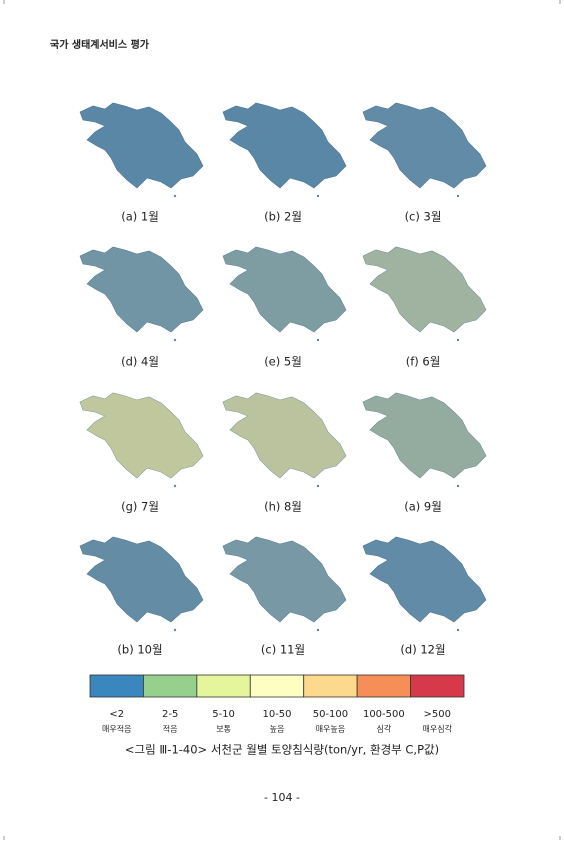 This screenshot has width=564, height=844. What do you see at coordinates (282, 797) in the screenshot?
I see `page-number: - 104 -` at bounding box center [282, 797].